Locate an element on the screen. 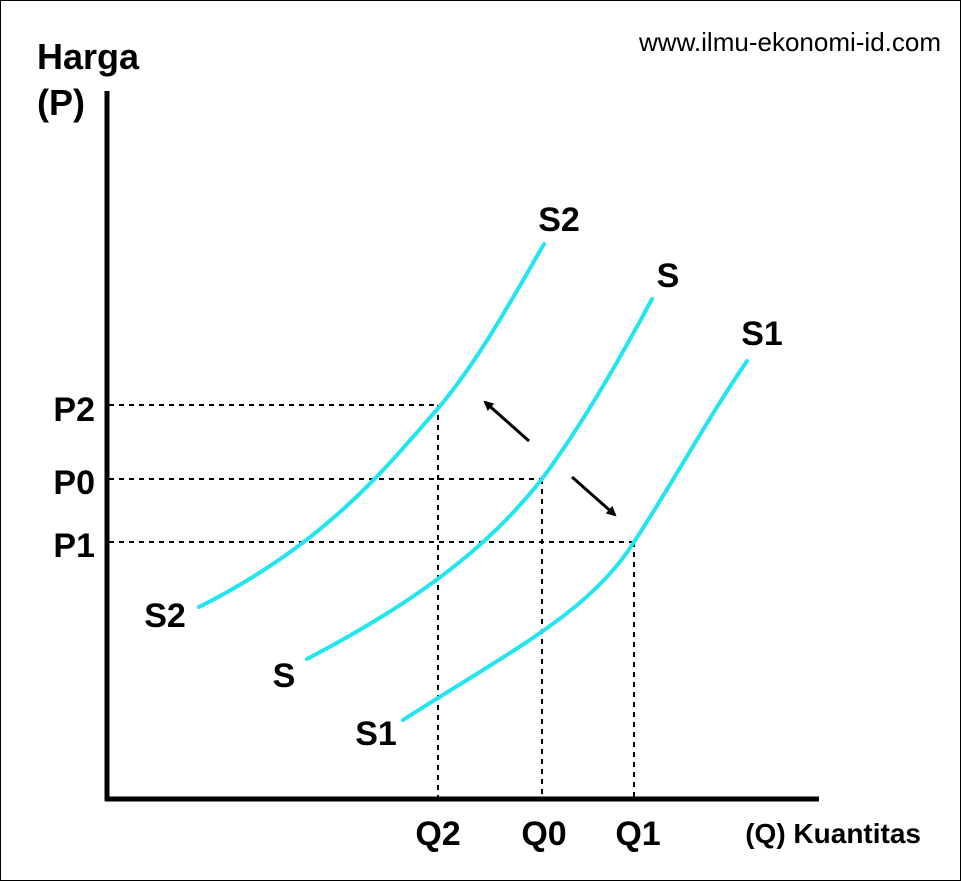 Image resolution: width=961 pixels, height=881 pixels. x-axis-title: (Q) Kuantitas is located at coordinates (833, 833).